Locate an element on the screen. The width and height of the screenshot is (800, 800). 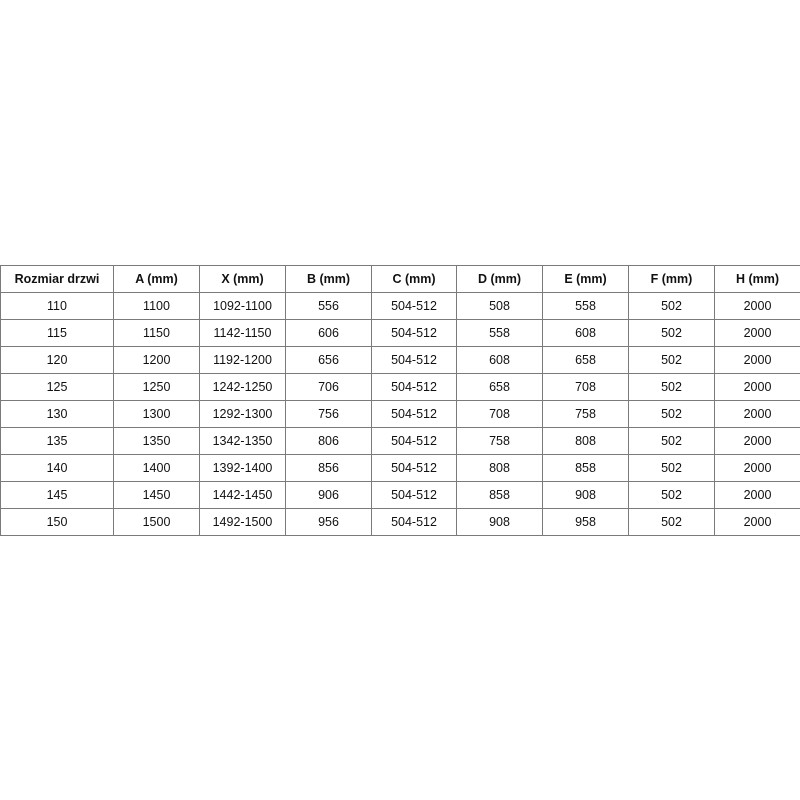
table-cell: 1492-1500 is located at coordinates (242, 522).